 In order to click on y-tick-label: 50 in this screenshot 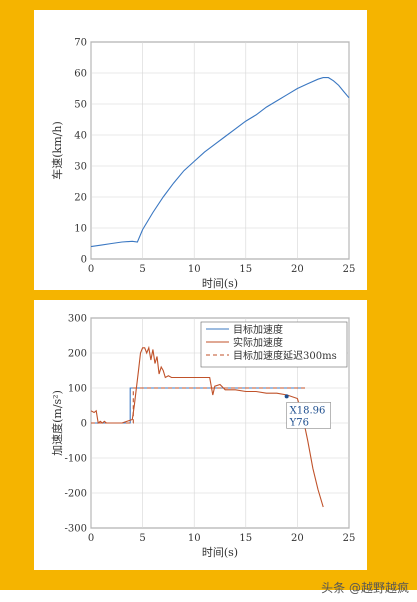, I will do `click(80, 105)`.